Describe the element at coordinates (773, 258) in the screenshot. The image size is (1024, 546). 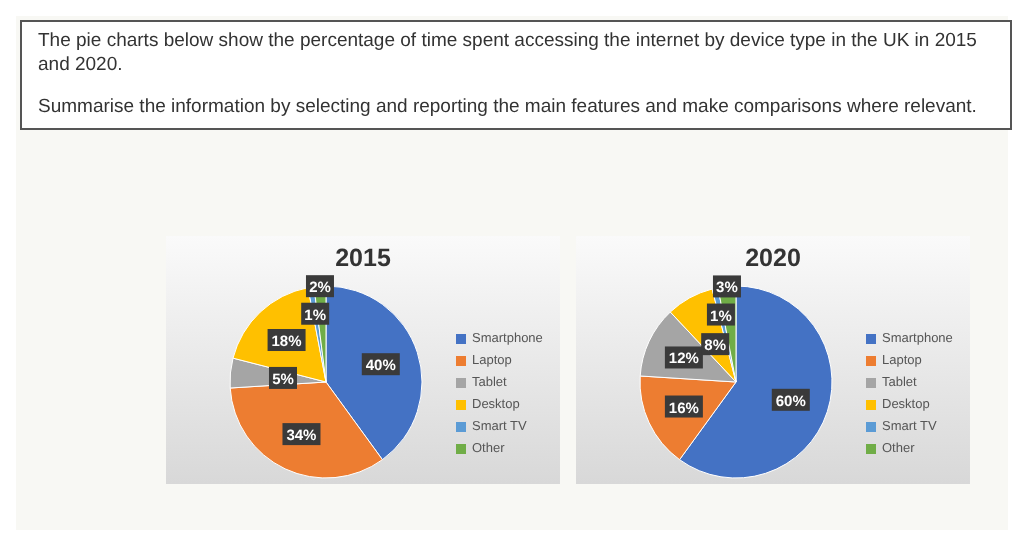
I see `chart-title: 2020` at that location.